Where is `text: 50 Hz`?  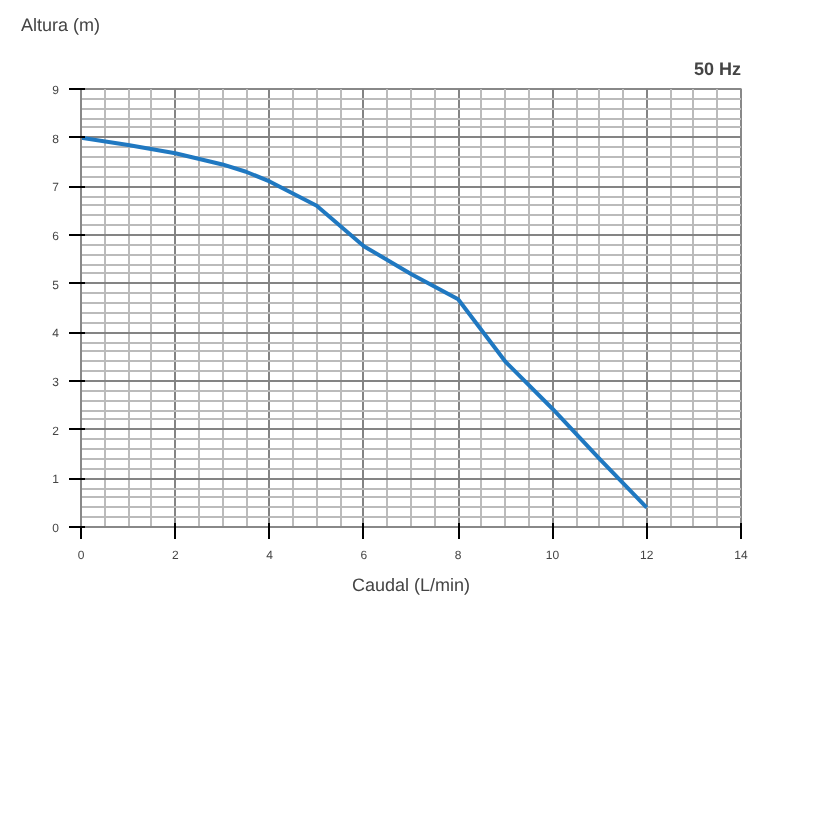
text: 50 Hz is located at coordinates (717, 69).